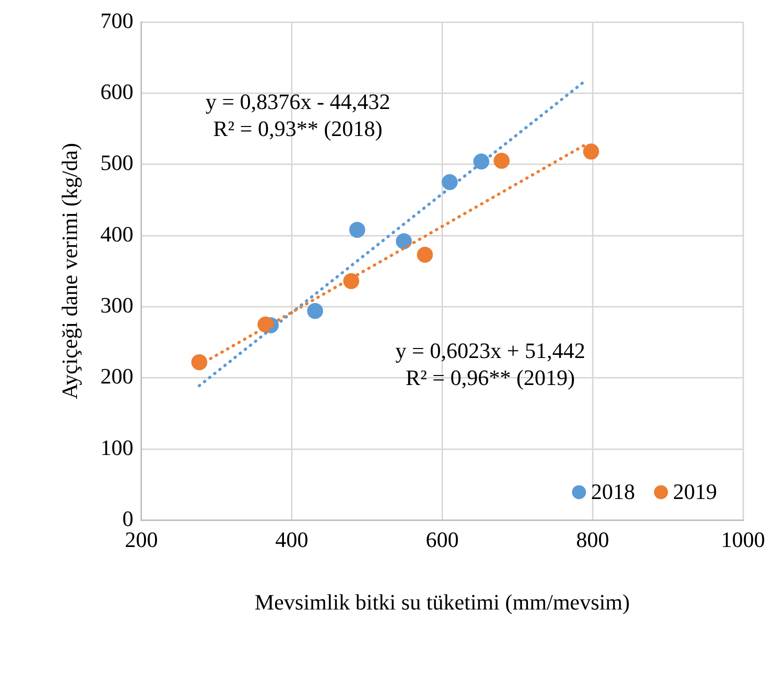 Image resolution: width=783 pixels, height=700 pixels. Describe the element at coordinates (442, 539) in the screenshot. I see `x-tick-label: 600` at that location.